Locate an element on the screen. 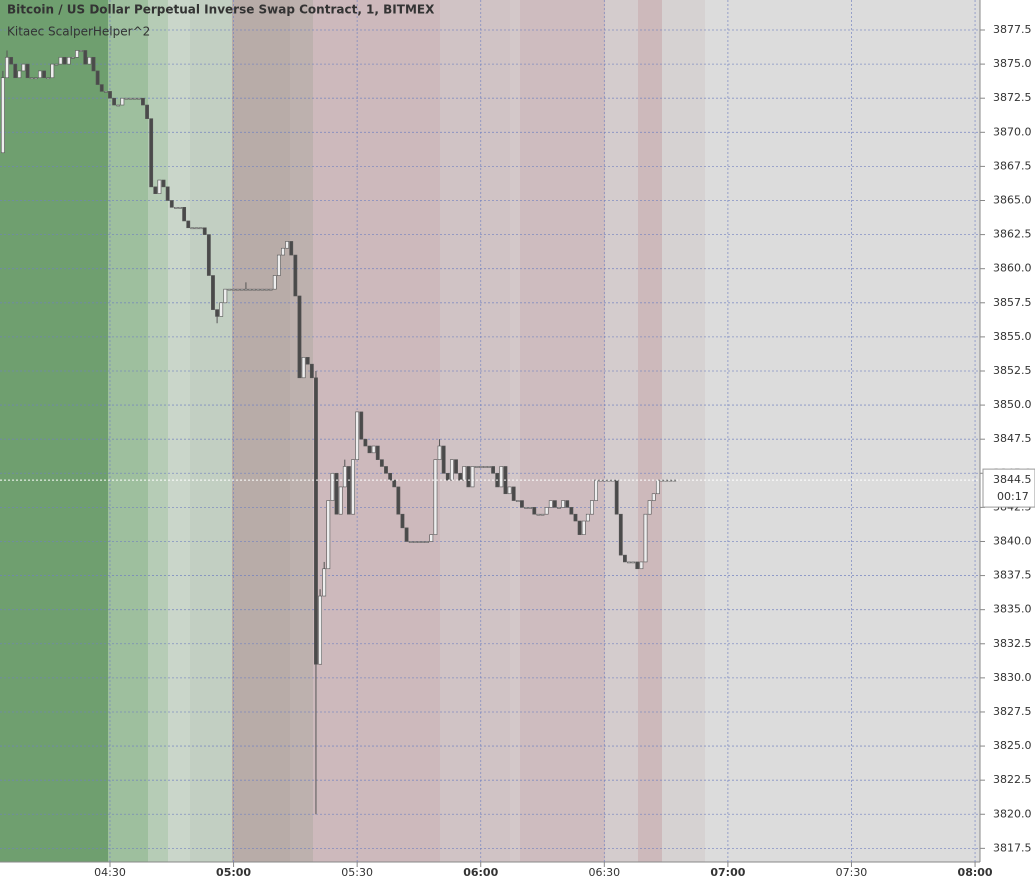 The width and height of the screenshot is (1035, 884). indicator-name: Kitaec ScalperHelper^2 is located at coordinates (78, 32).